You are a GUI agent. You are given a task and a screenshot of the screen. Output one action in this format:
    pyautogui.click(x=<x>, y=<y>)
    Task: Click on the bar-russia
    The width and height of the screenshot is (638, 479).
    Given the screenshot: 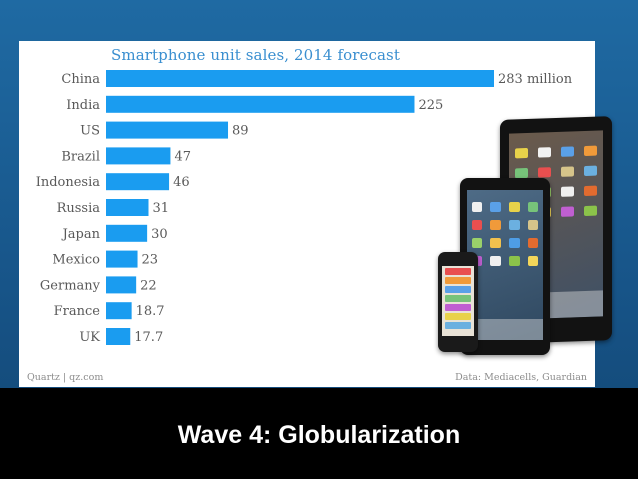 What is the action you would take?
    pyautogui.click(x=127, y=207)
    